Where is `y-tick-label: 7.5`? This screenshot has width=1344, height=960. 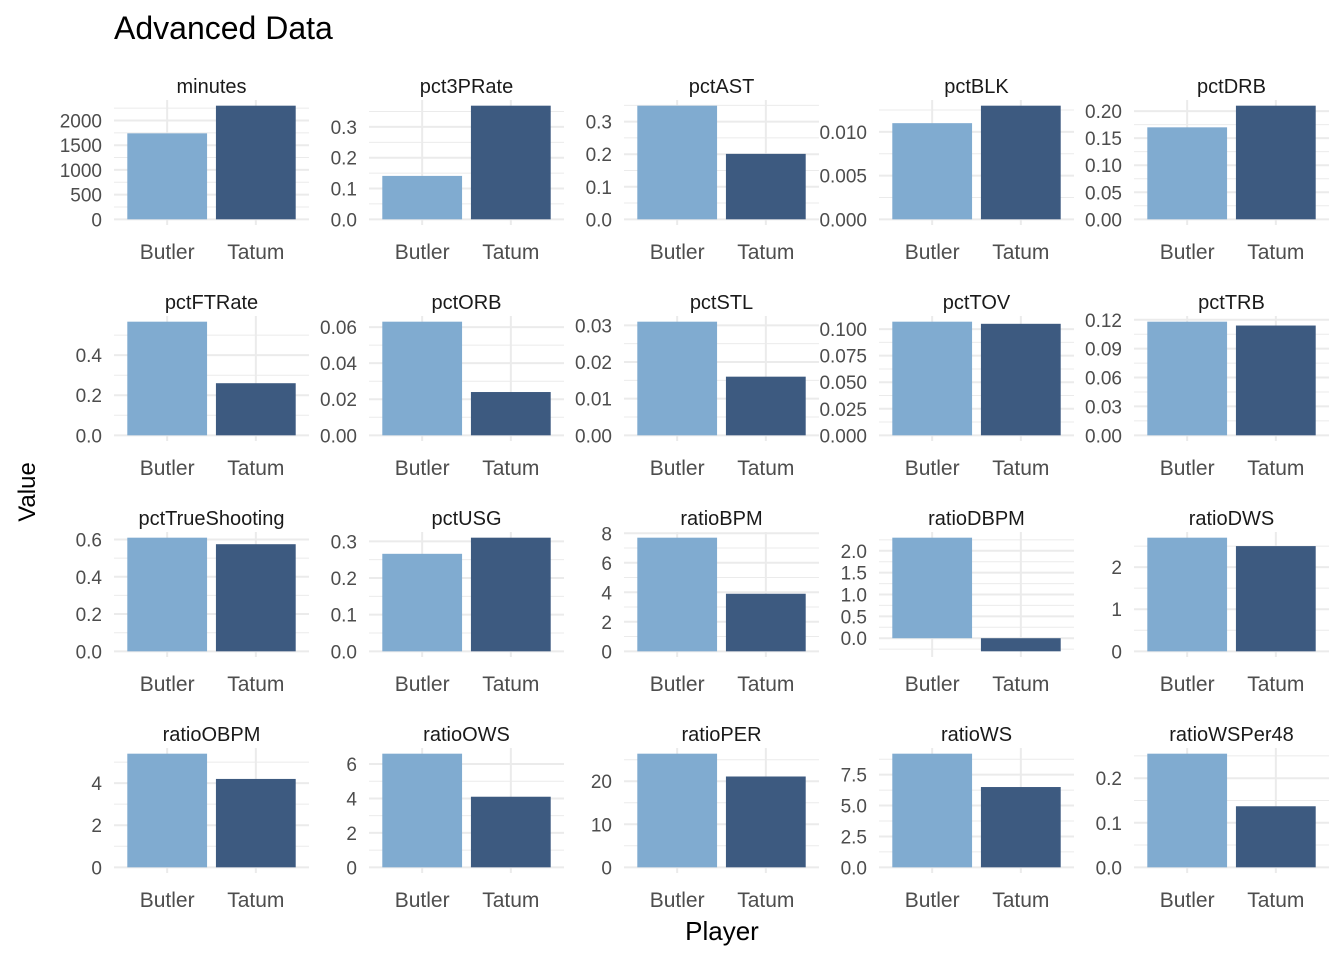 y-tick-label: 7.5 is located at coordinates (854, 776).